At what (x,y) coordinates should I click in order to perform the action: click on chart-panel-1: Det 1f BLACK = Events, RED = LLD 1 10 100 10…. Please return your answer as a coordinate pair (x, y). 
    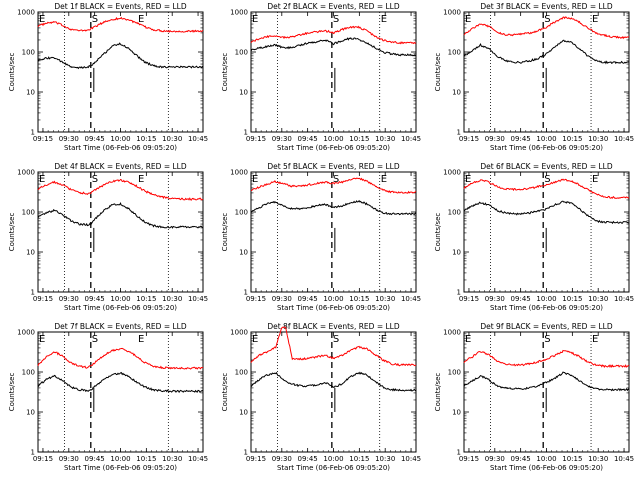
    Looking at the image, I should click on (108, 77).